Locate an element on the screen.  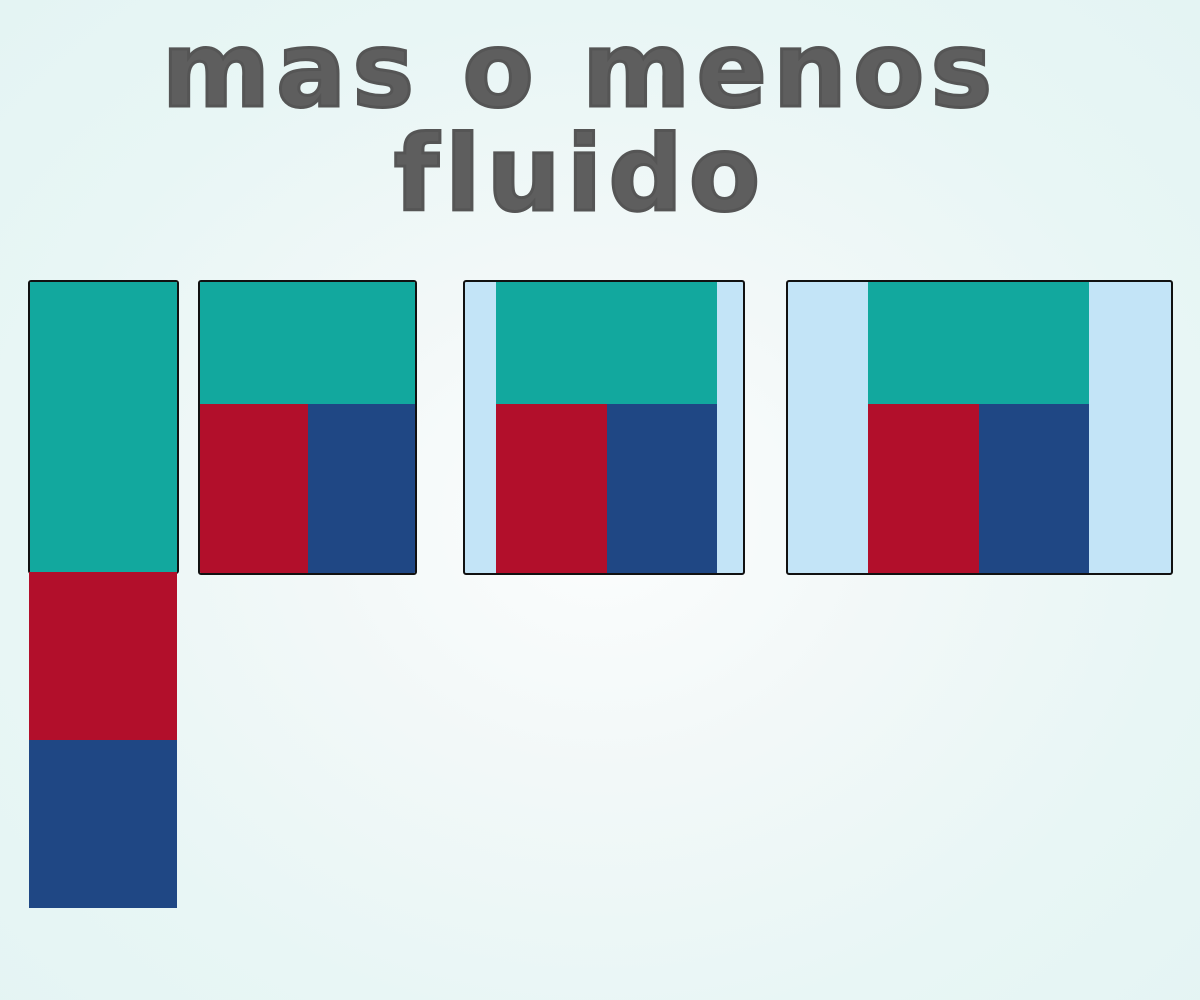
viewport-frame-medium is located at coordinates (604, 427).